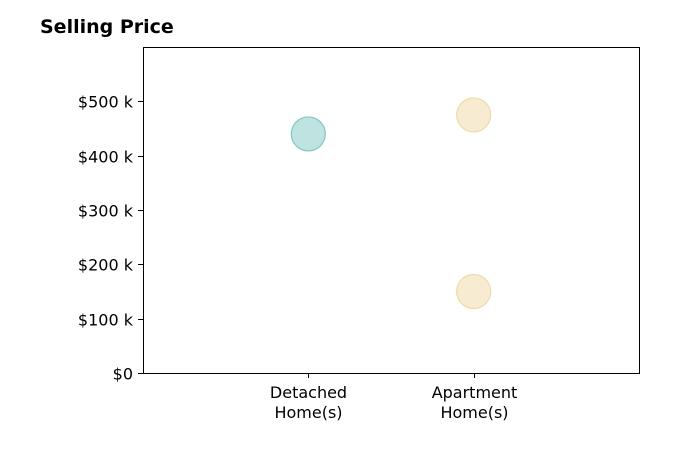 Image resolution: width=679 pixels, height=462 pixels. What do you see at coordinates (106, 265) in the screenshot?
I see `y-tick-label: $200 k` at bounding box center [106, 265].